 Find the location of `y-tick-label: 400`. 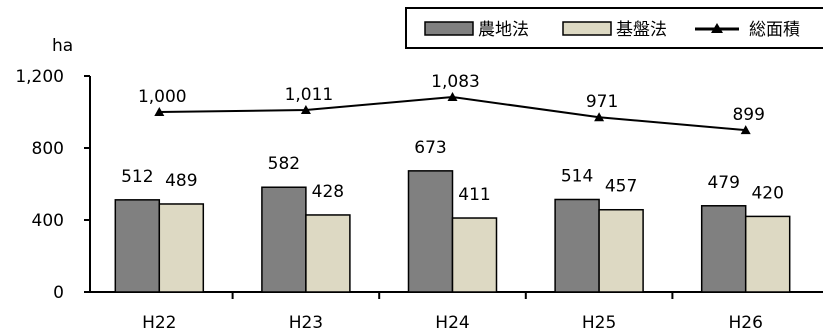

y-tick-label: 400 is located at coordinates (48, 221).